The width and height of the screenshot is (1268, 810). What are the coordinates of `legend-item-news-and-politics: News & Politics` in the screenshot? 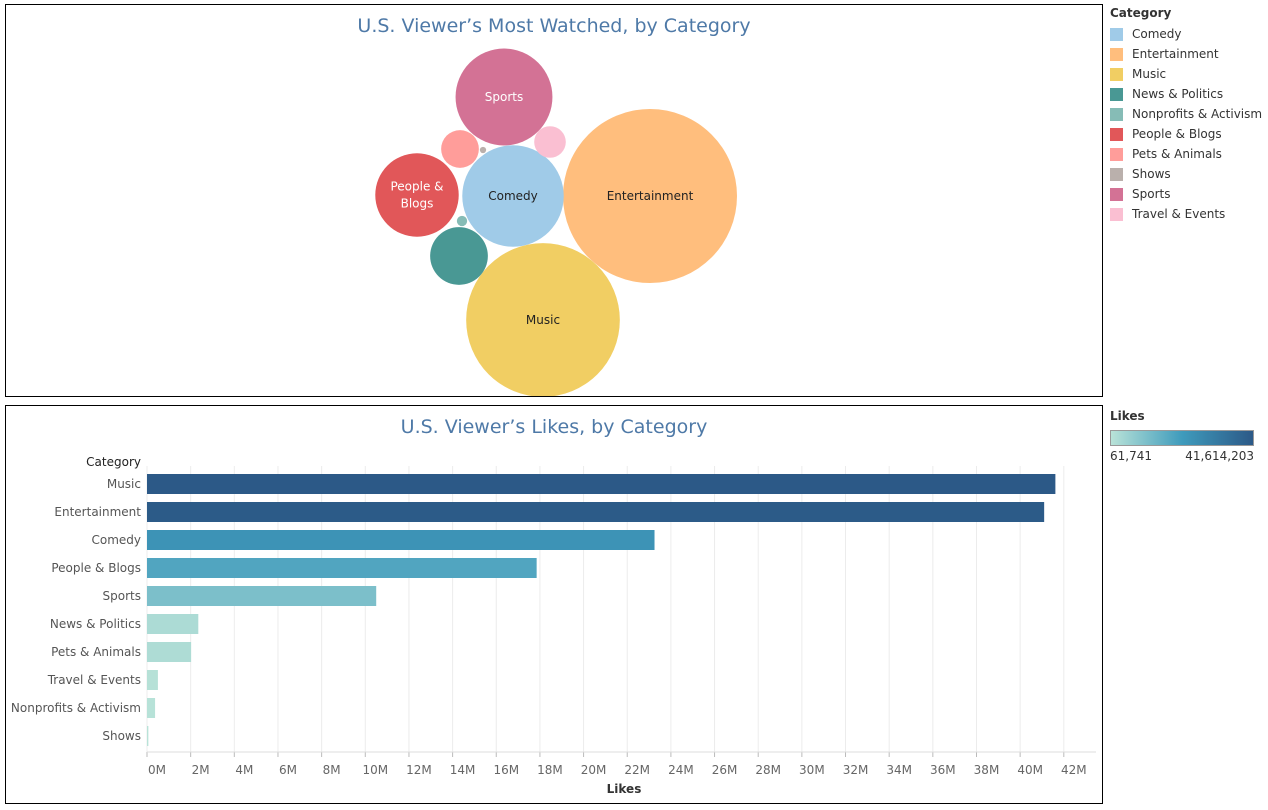 It's located at (1186, 94).